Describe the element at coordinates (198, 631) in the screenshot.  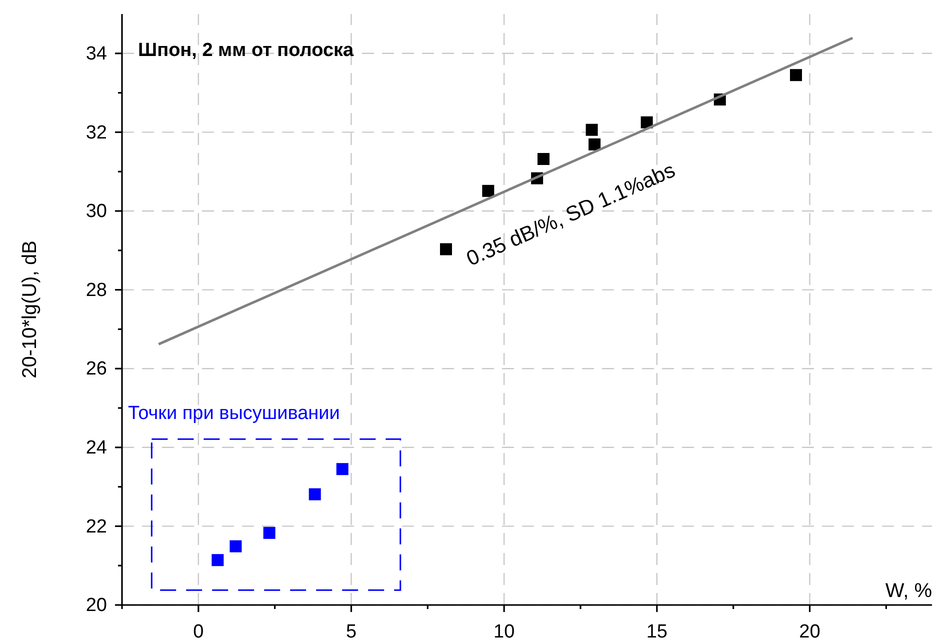
I see `x-tick-label: 0` at that location.